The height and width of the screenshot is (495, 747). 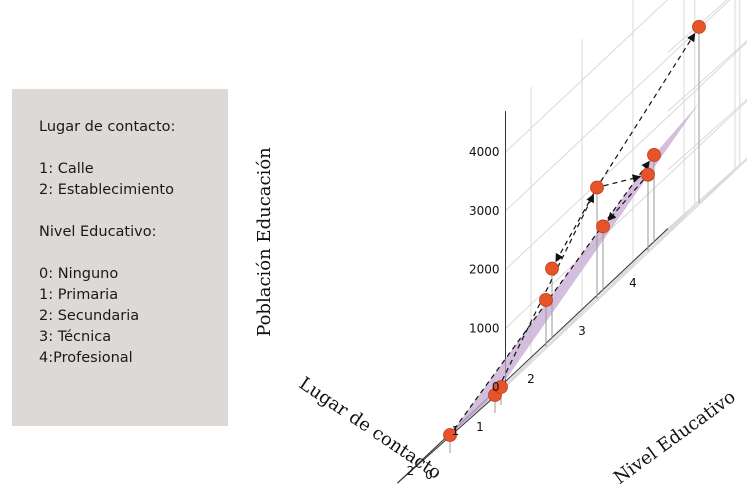 What do you see at coordinates (429, 475) in the screenshot?
I see `y-tick-label: 0` at bounding box center [429, 475].